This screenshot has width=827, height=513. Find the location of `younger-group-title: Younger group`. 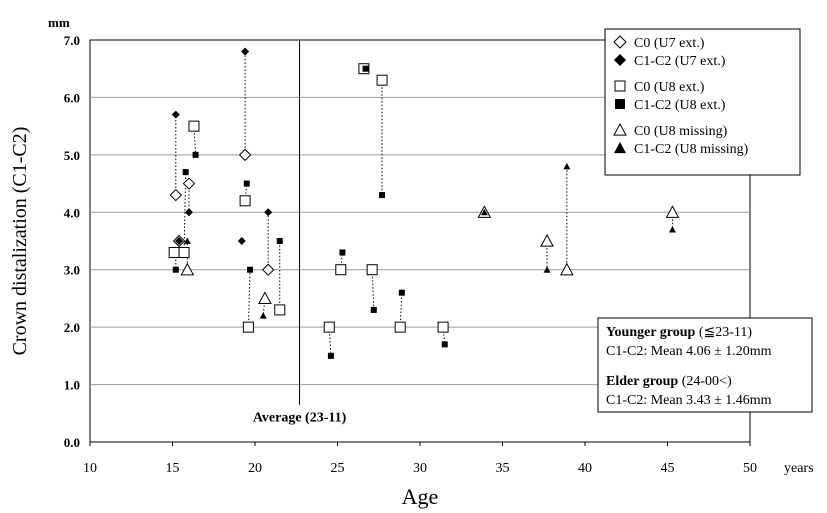

younger-group-title: Younger group is located at coordinates (651, 332).